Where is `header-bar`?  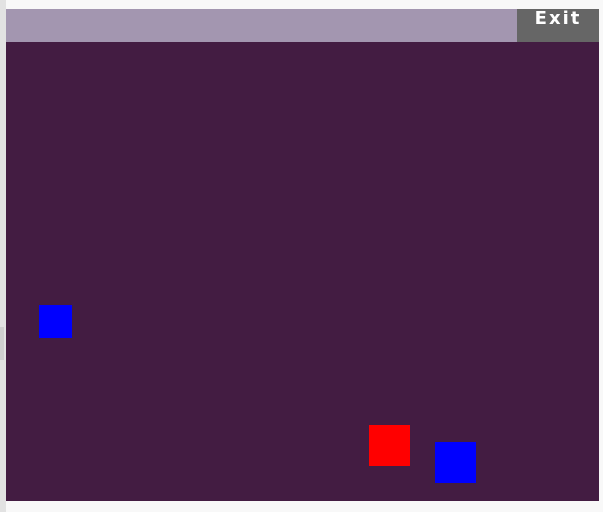
header-bar is located at coordinates (302, 25).